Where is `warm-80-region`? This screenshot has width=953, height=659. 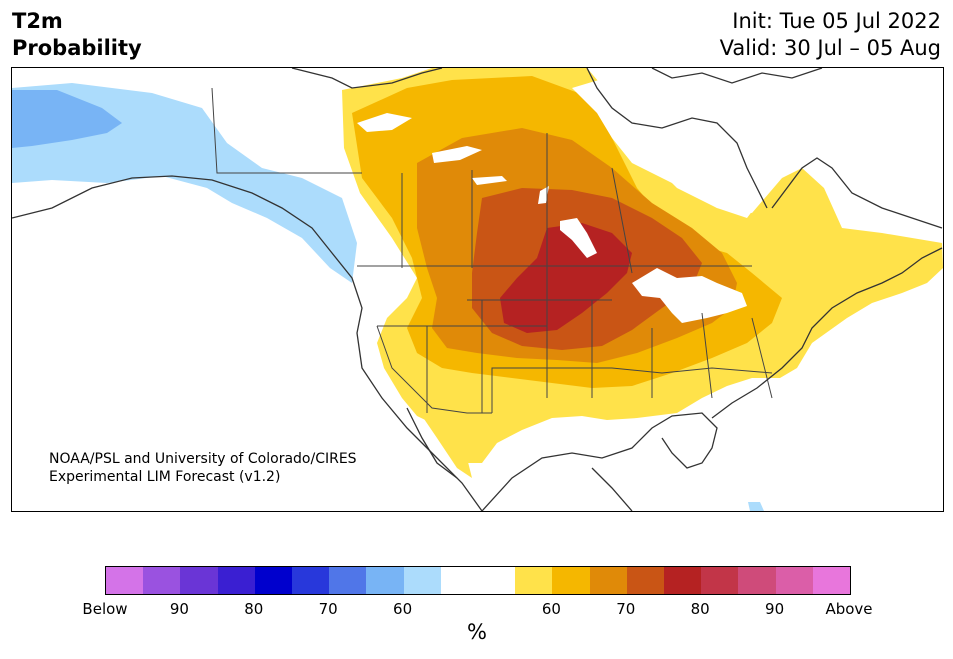
warm-80-region is located at coordinates (566, 278).